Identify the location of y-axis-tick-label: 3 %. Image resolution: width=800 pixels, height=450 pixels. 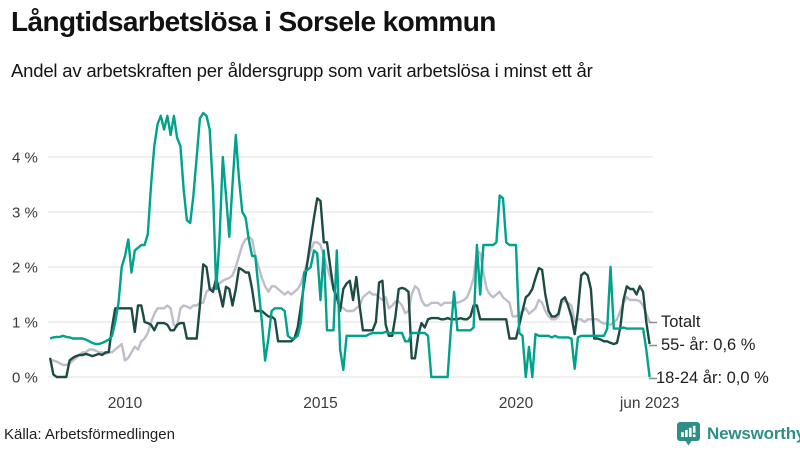
(25, 213).